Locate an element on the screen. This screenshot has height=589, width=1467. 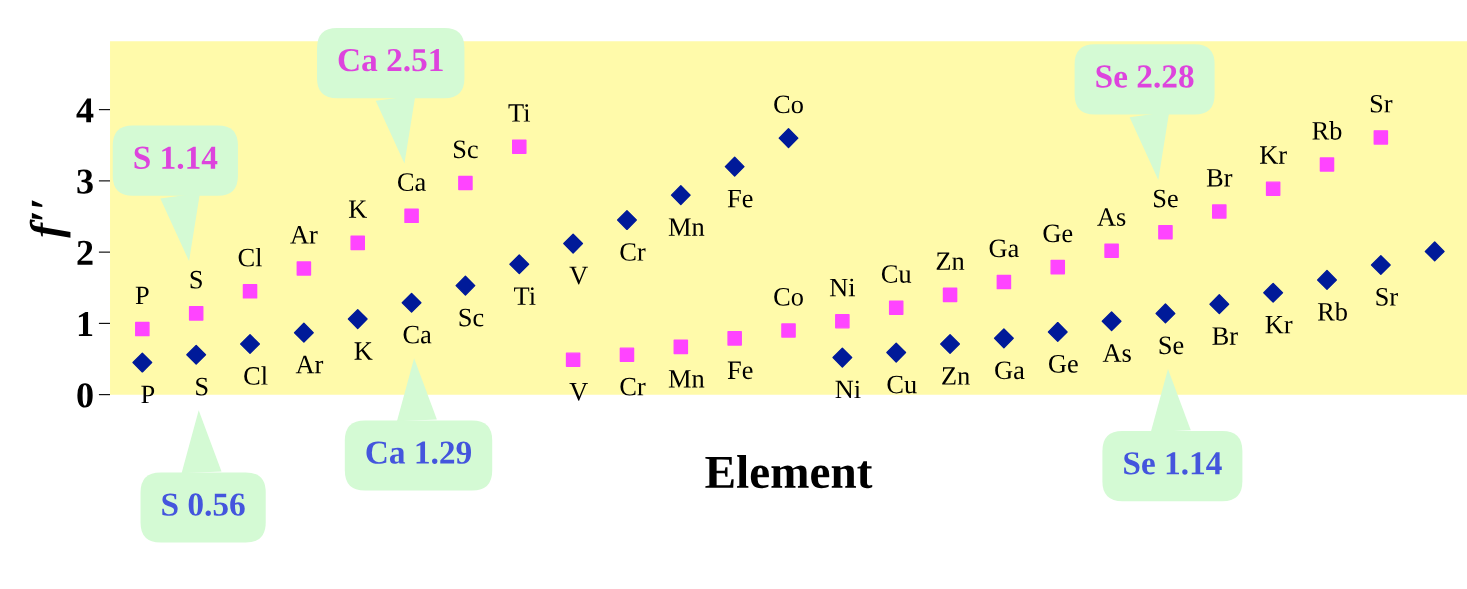
y-tick-label: 4 is located at coordinates (85, 110).